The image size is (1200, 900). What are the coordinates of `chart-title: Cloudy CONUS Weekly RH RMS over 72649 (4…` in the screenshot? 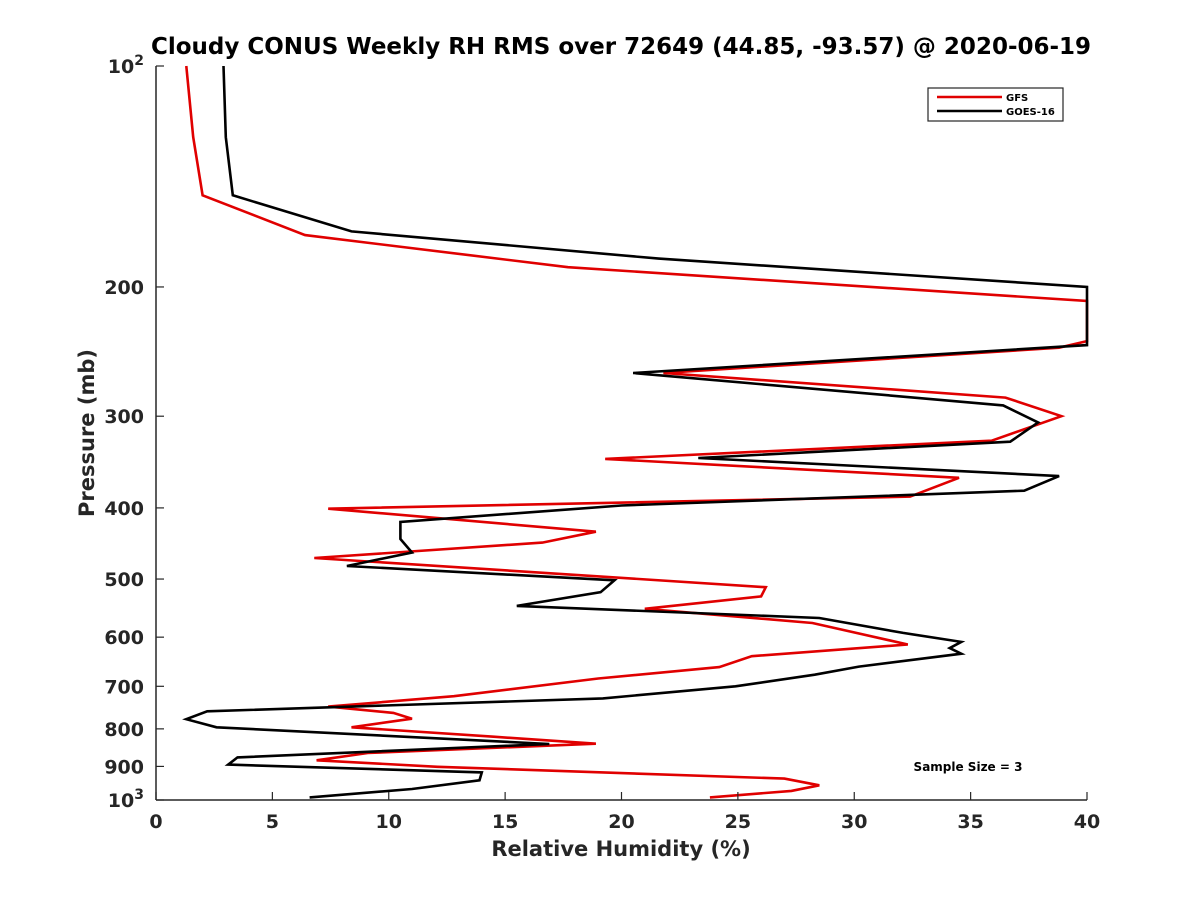 It's located at (621, 47).